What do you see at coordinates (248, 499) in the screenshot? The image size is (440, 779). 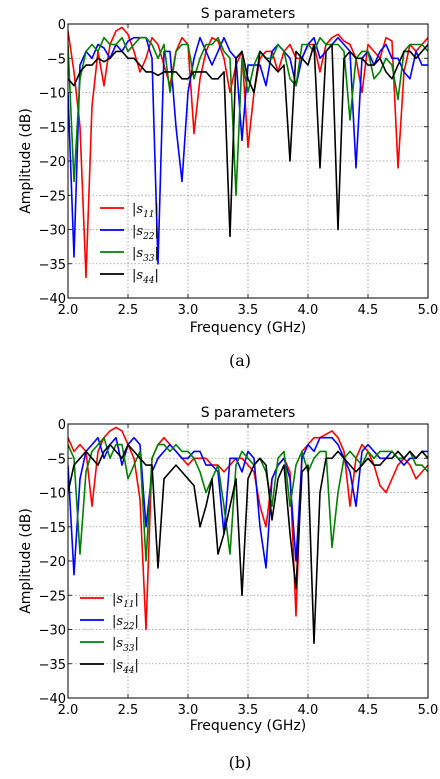 I see `series-line` at bounding box center [248, 499].